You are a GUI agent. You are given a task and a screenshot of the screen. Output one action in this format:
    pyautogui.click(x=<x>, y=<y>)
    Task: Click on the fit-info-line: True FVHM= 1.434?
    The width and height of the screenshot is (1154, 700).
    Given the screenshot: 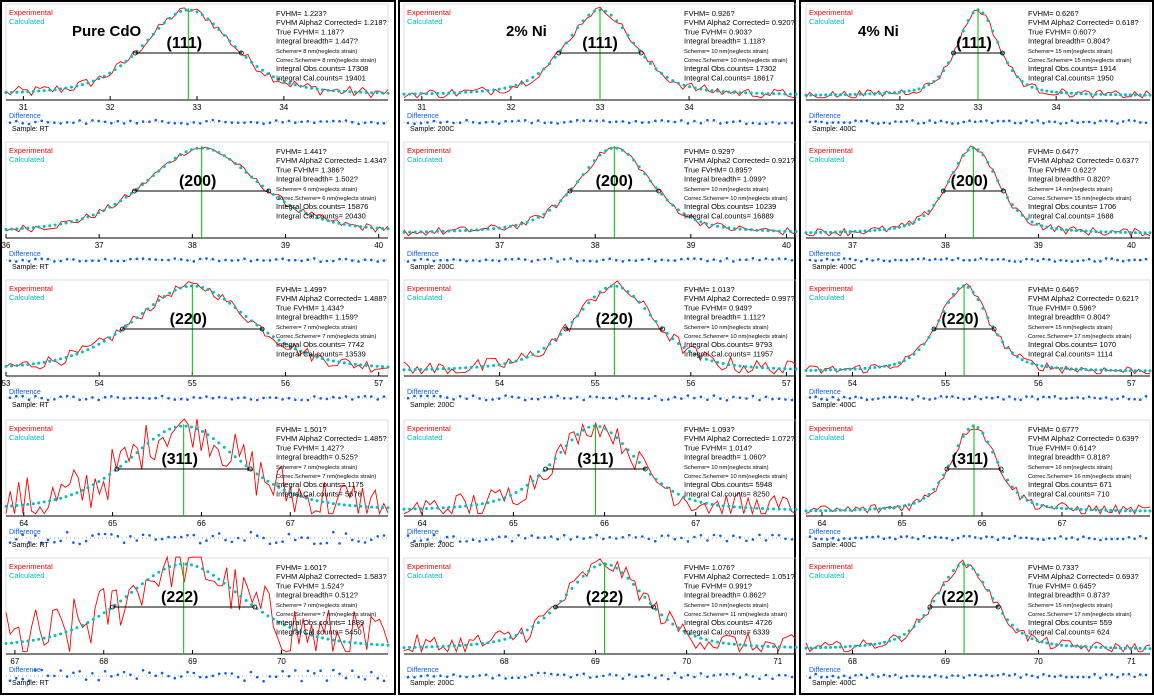 What is the action you would take?
    pyautogui.click(x=310, y=307)
    